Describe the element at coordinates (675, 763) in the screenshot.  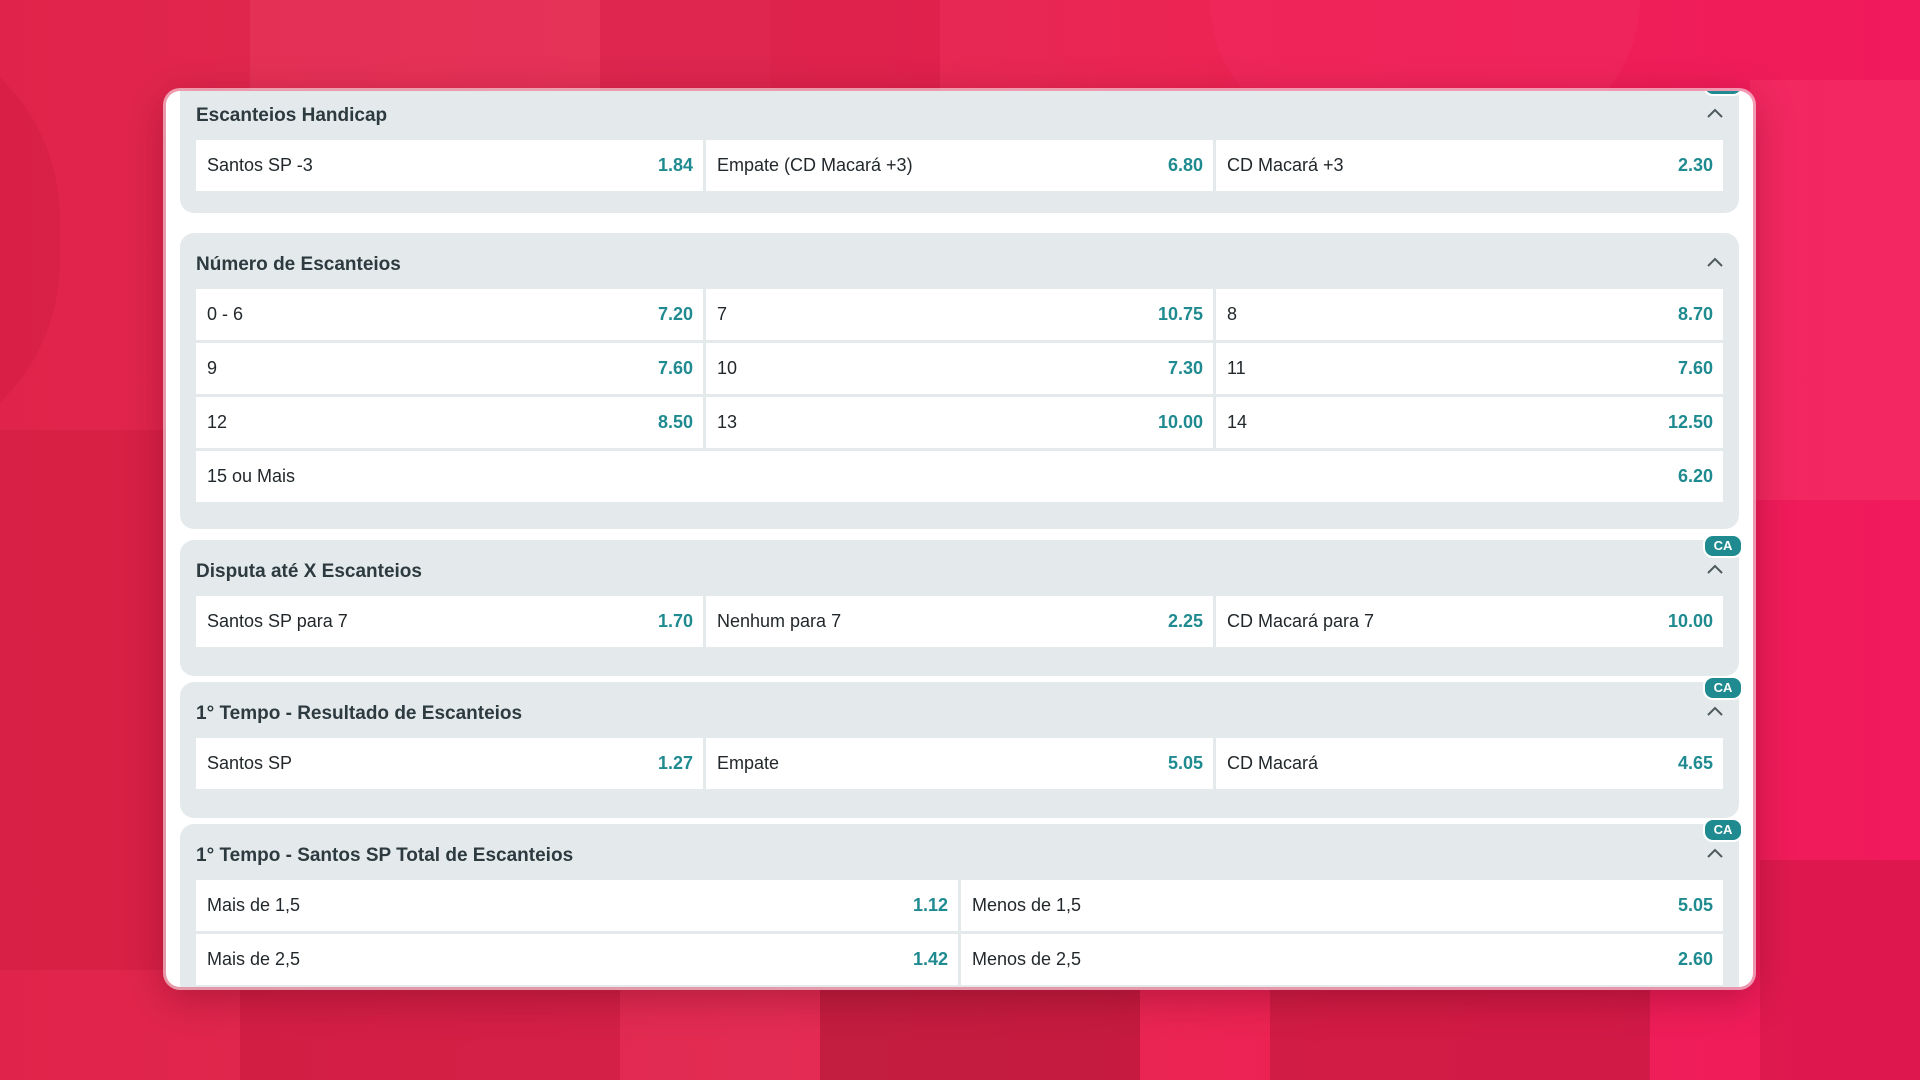
I see `odds-value: 1.27` at that location.